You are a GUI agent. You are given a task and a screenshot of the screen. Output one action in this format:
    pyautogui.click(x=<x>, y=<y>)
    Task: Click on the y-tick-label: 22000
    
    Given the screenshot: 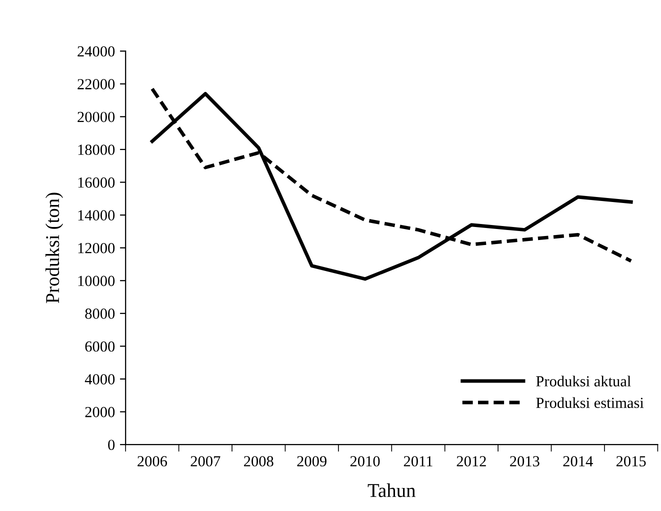 What is the action you would take?
    pyautogui.click(x=96, y=84)
    